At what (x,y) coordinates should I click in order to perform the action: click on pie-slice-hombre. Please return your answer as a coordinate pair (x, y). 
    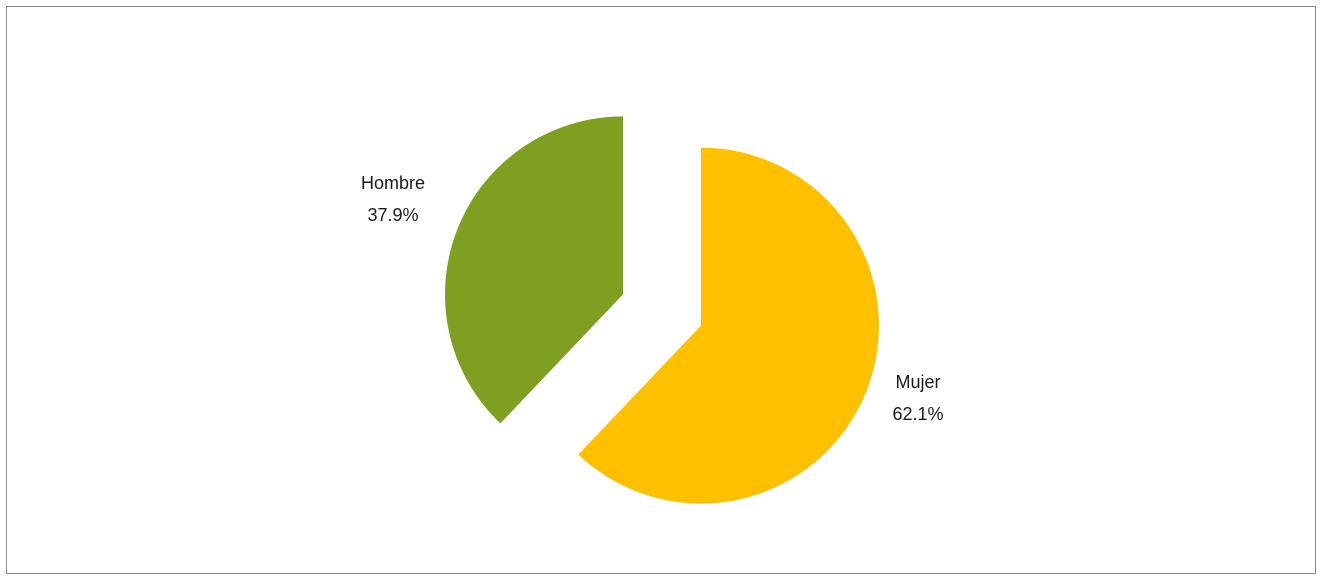
    Looking at the image, I should click on (534, 270).